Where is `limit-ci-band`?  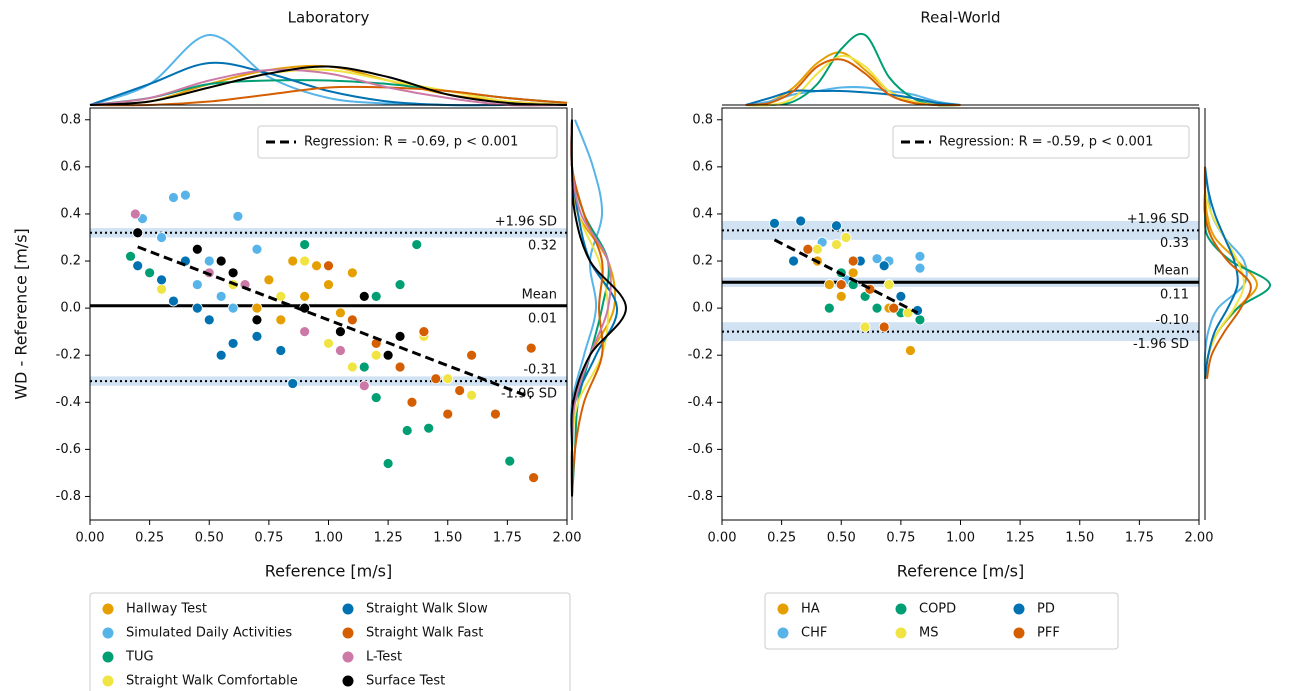
limit-ci-band is located at coordinates (328, 233).